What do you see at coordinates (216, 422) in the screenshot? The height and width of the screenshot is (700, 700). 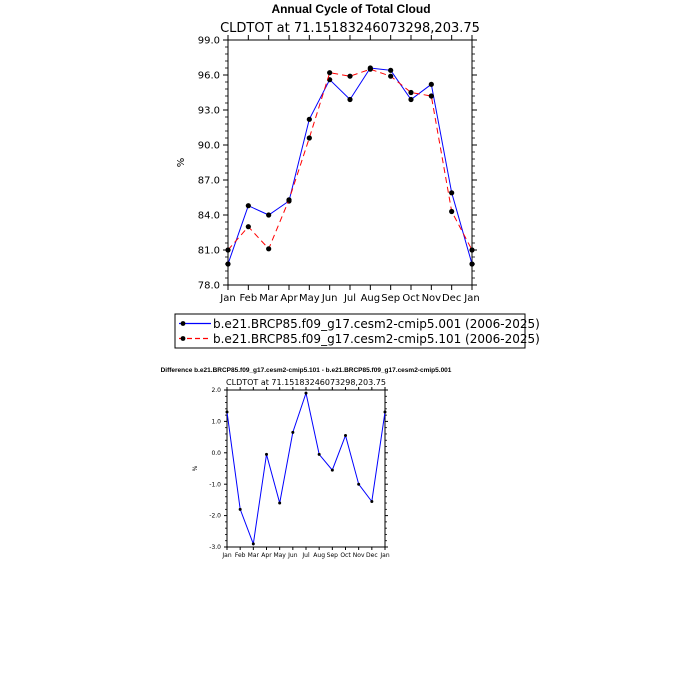 I see `y-tick-label: 1.0` at bounding box center [216, 422].